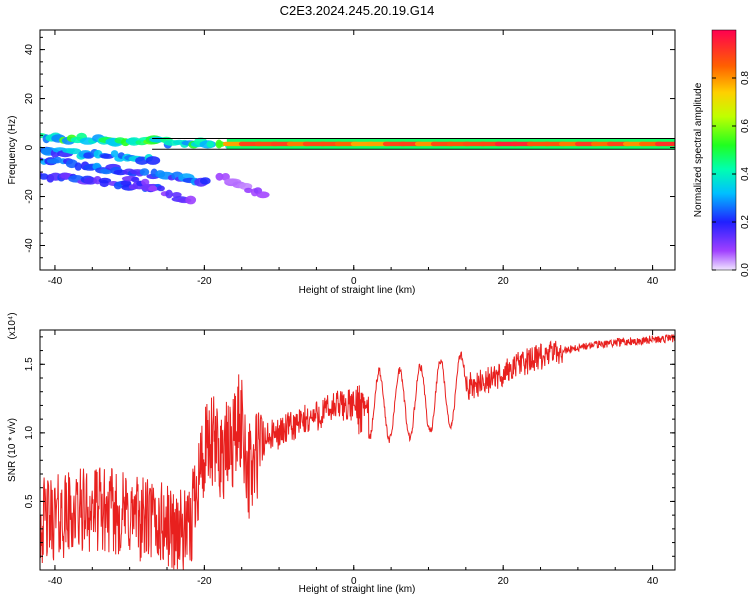 This screenshot has height=600, width=750. I want to click on snr-xlabel: Height of straight line (km), so click(357, 589).